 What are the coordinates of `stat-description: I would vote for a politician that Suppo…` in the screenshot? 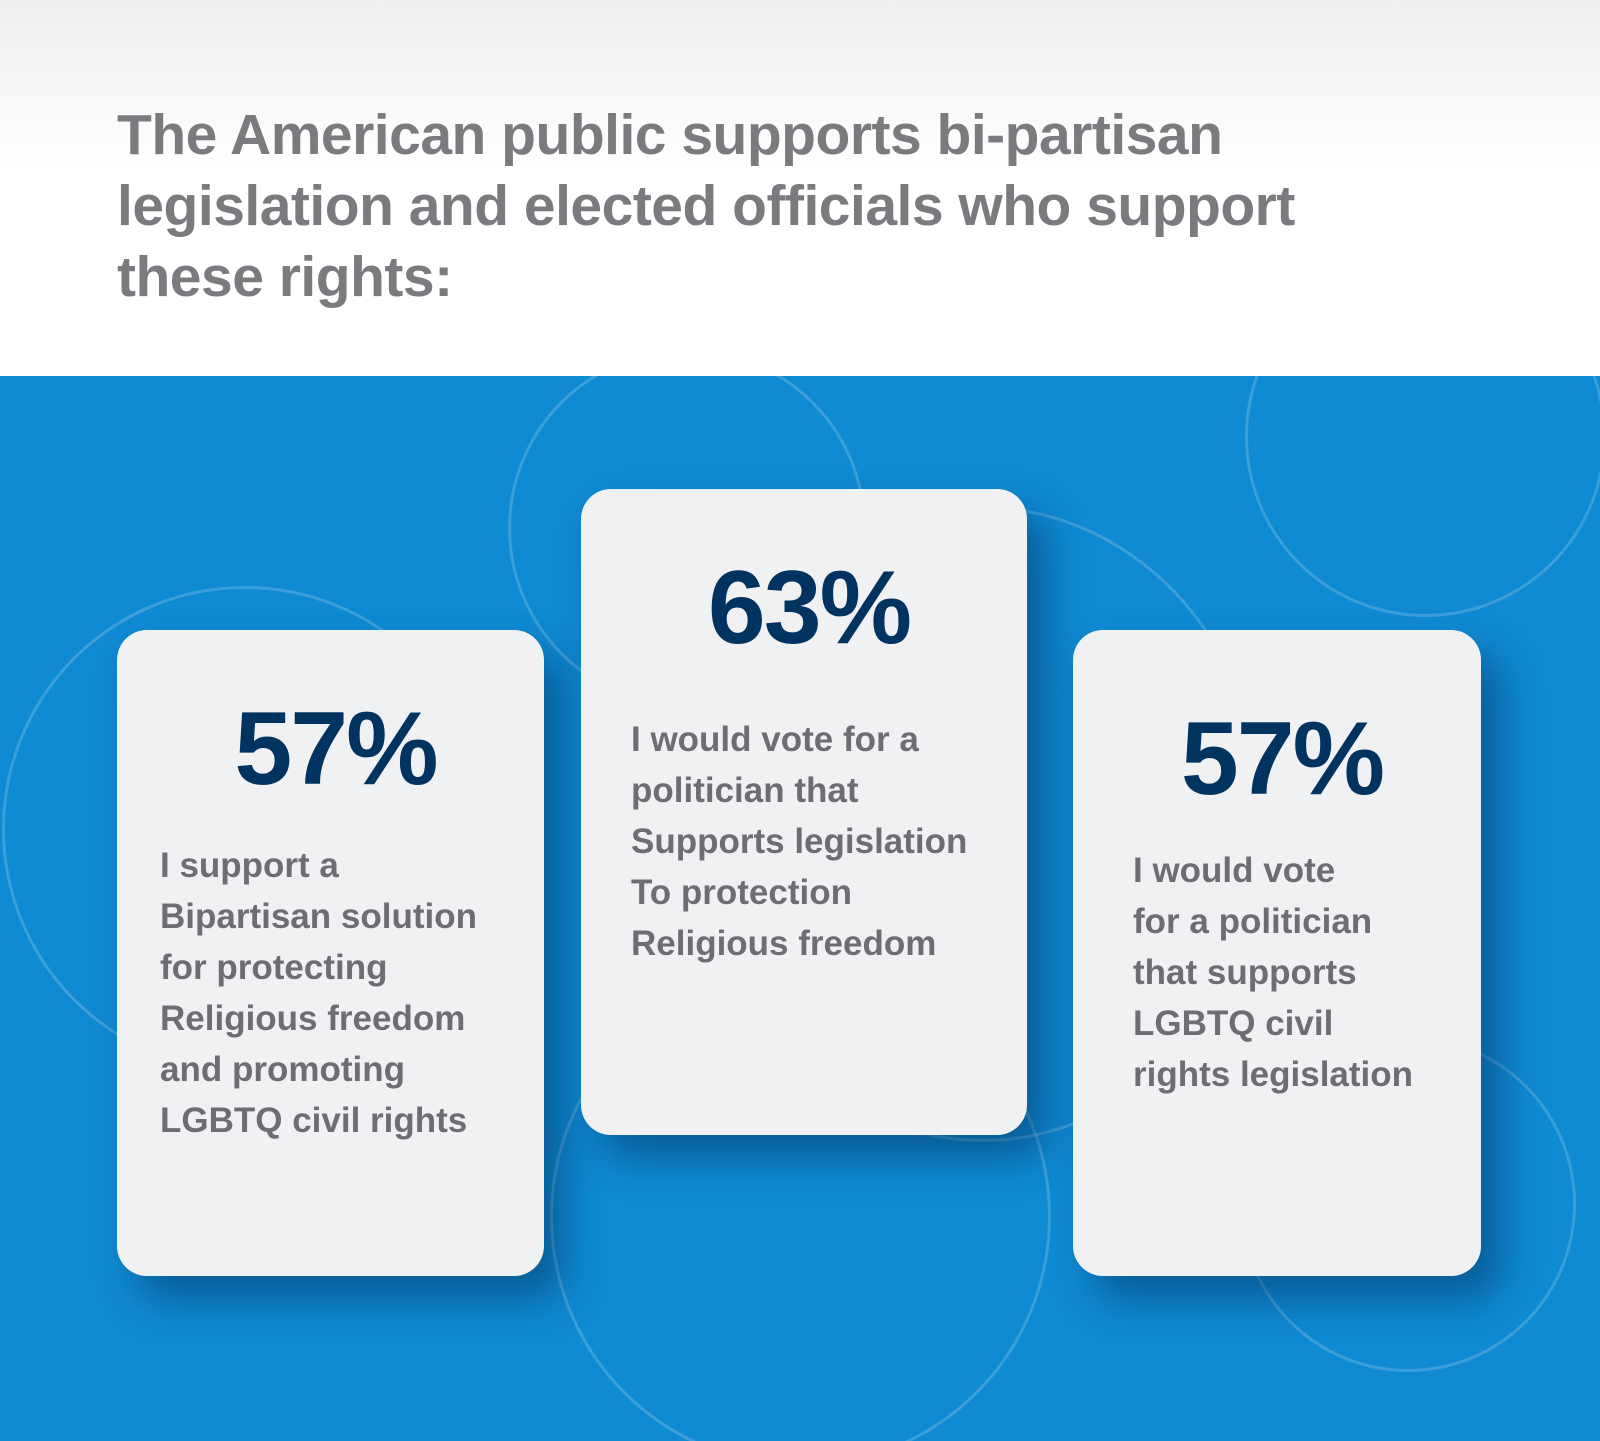 It's located at (799, 841).